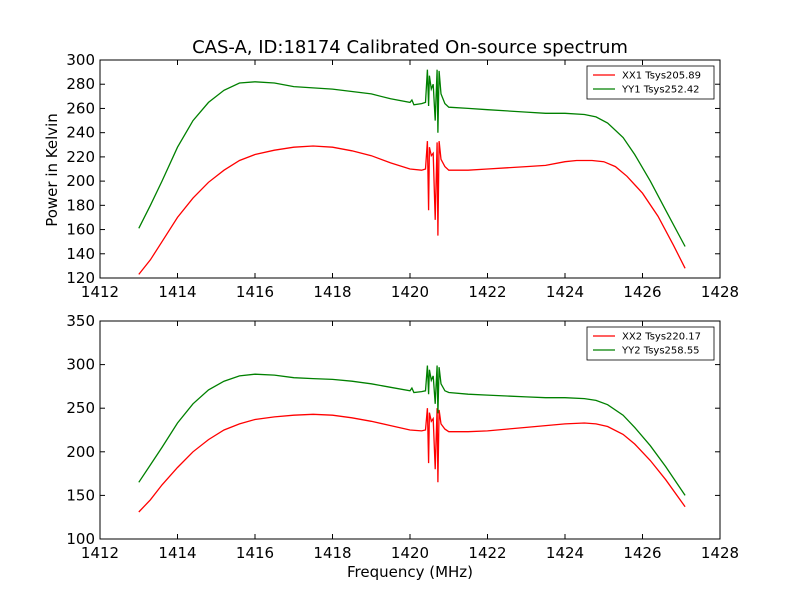  Describe the element at coordinates (661, 337) in the screenshot. I see `legend-entry: XX2 Tsys220.17` at that location.